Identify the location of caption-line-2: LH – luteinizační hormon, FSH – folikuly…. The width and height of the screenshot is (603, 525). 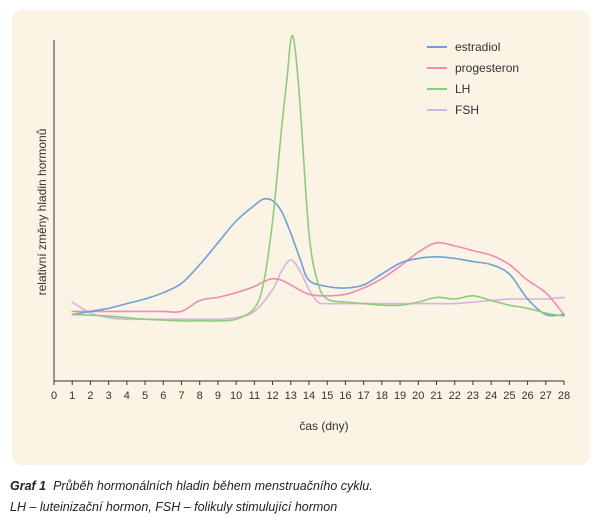
(174, 507).